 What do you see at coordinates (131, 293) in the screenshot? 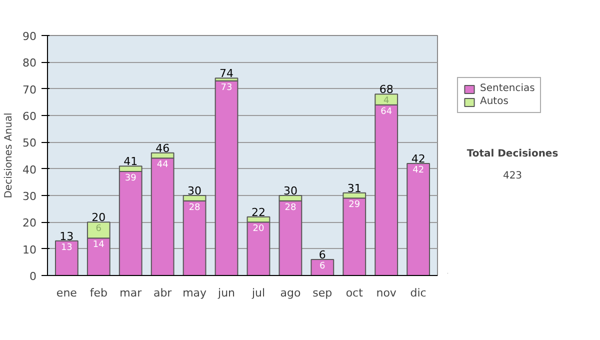
I see `x-tick-label: mar` at bounding box center [131, 293].